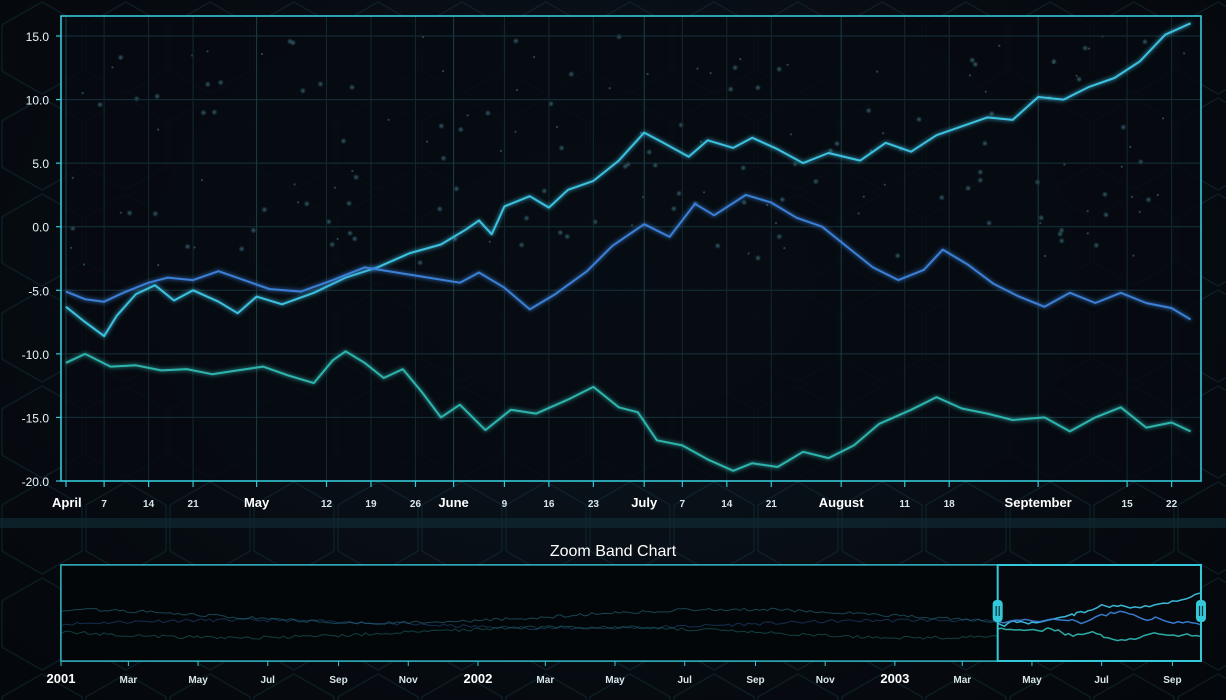 The width and height of the screenshot is (1226, 700). I want to click on zoom-x-tick-label: May, so click(1032, 680).